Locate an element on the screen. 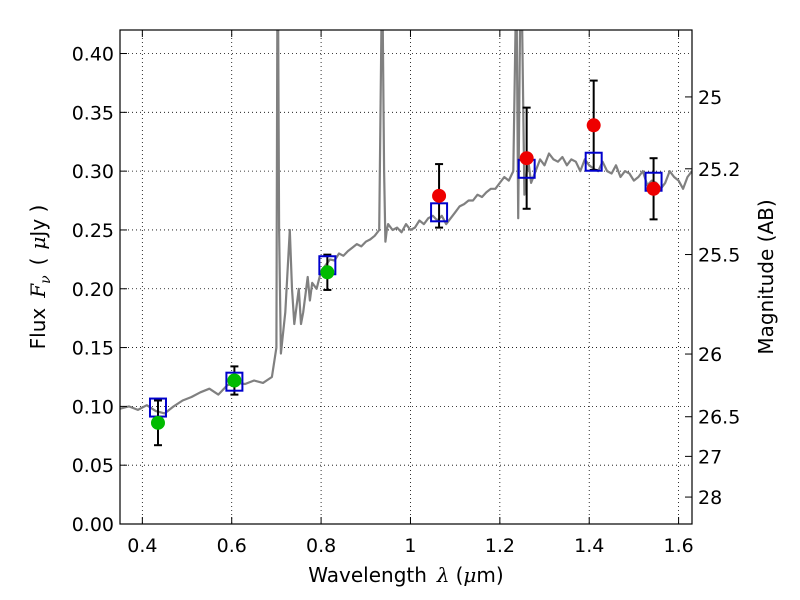  y-tick-label: 0.10 is located at coordinates (93, 407).